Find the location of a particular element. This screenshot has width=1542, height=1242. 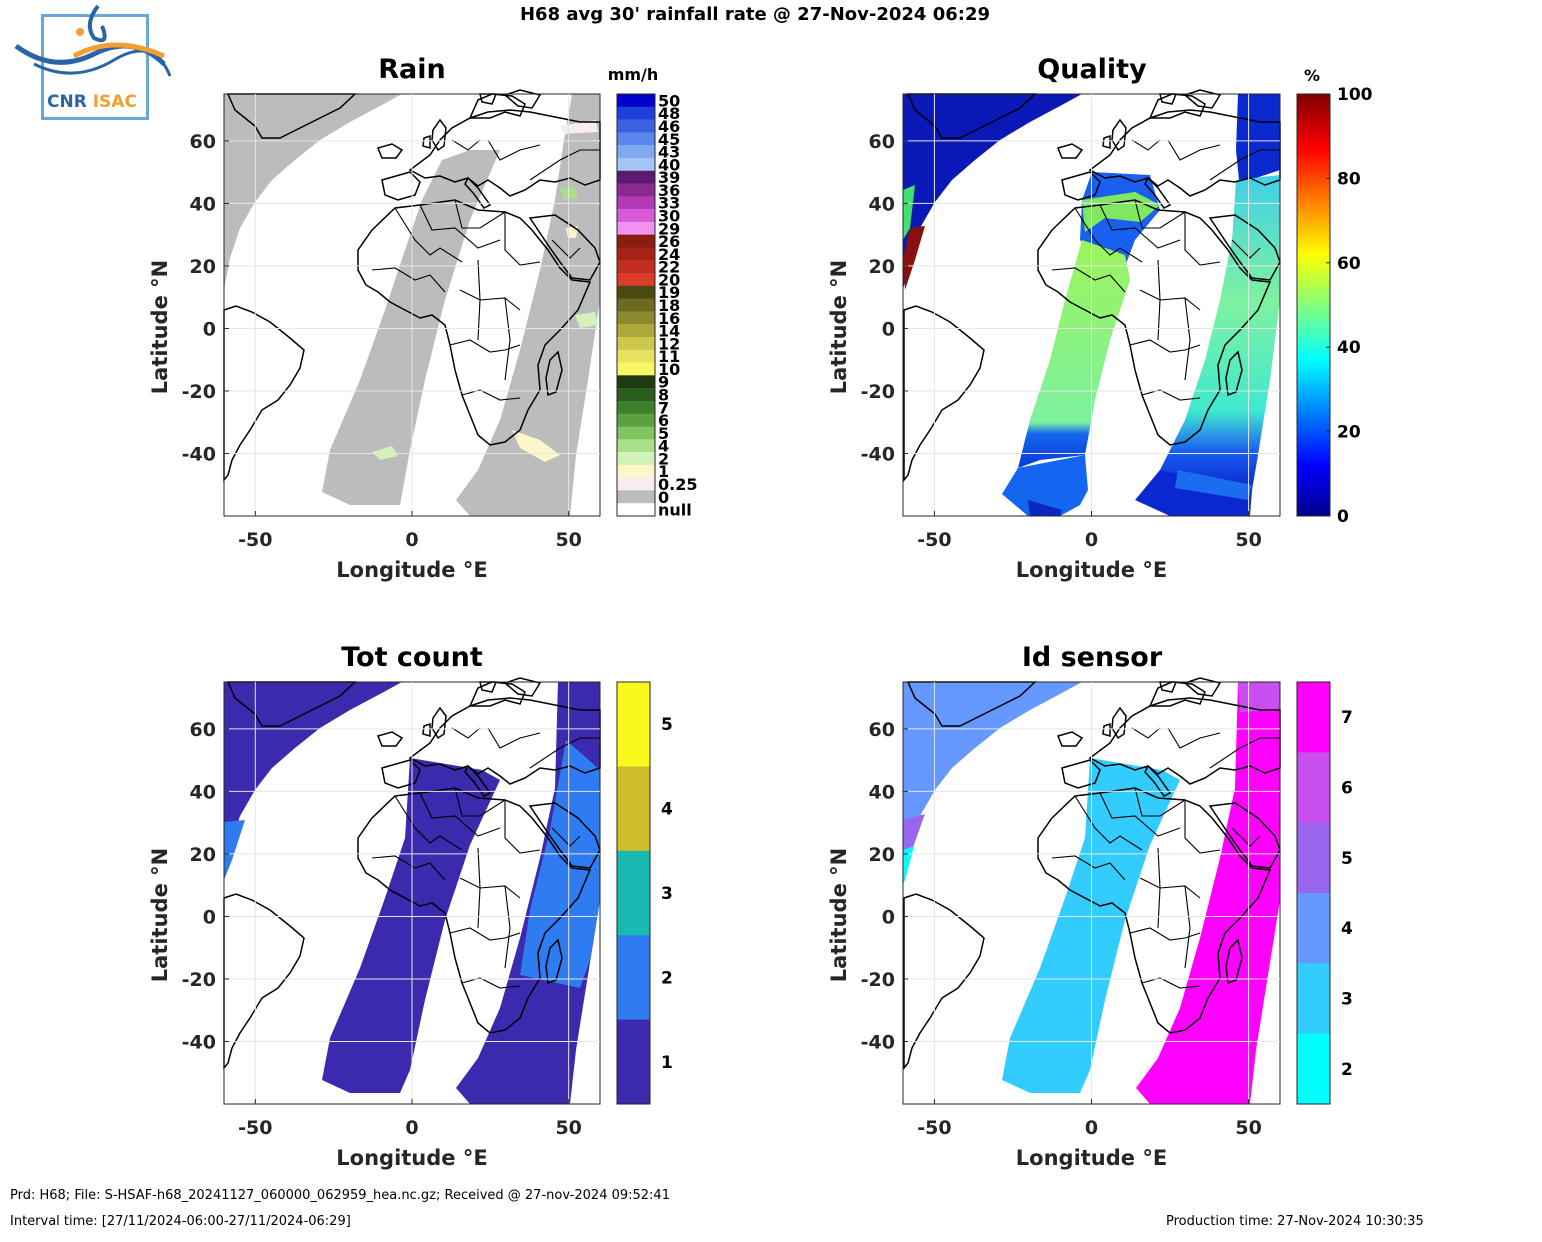

rain-colorbar-tick-label: 18 is located at coordinates (669, 305).